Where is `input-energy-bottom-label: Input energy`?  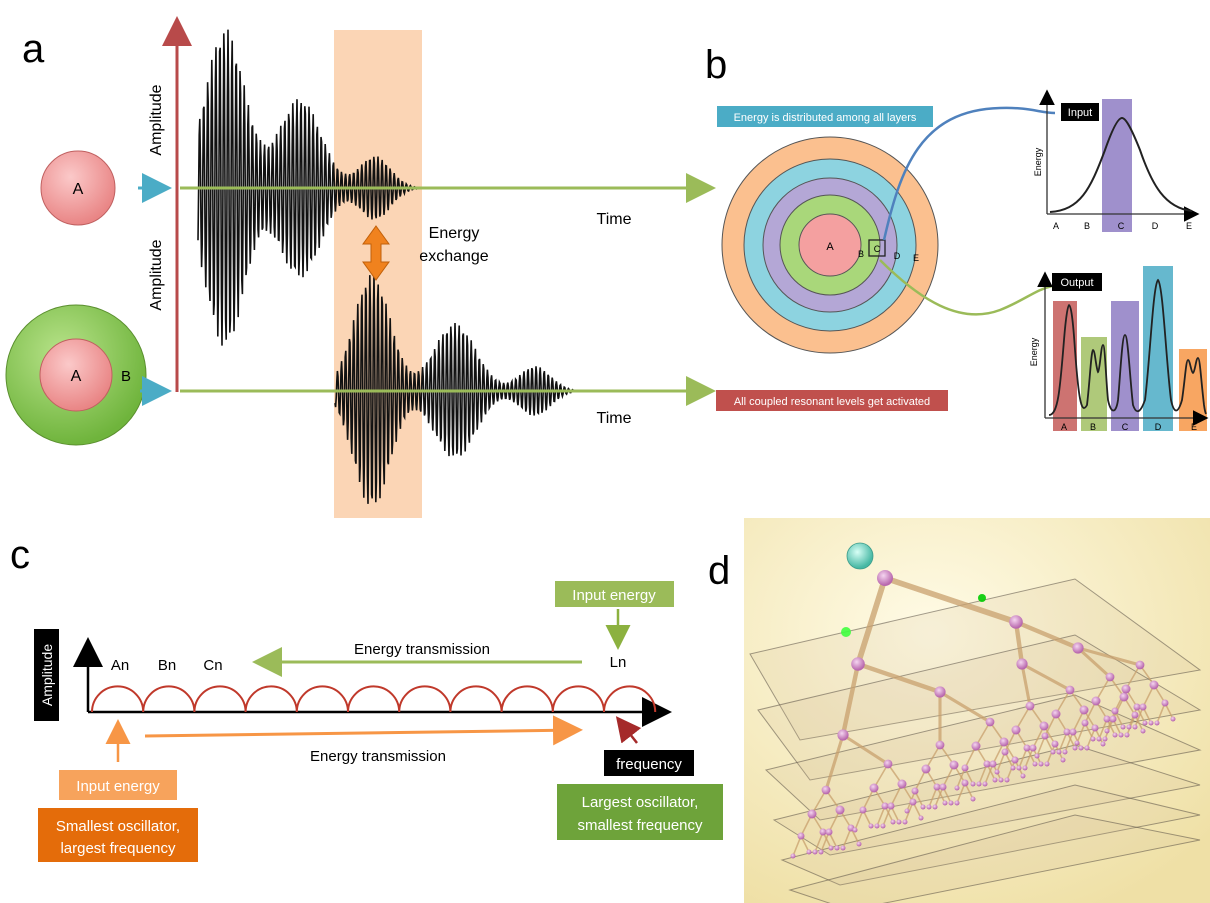
input-energy-bottom-label: Input energy is located at coordinates (118, 786).